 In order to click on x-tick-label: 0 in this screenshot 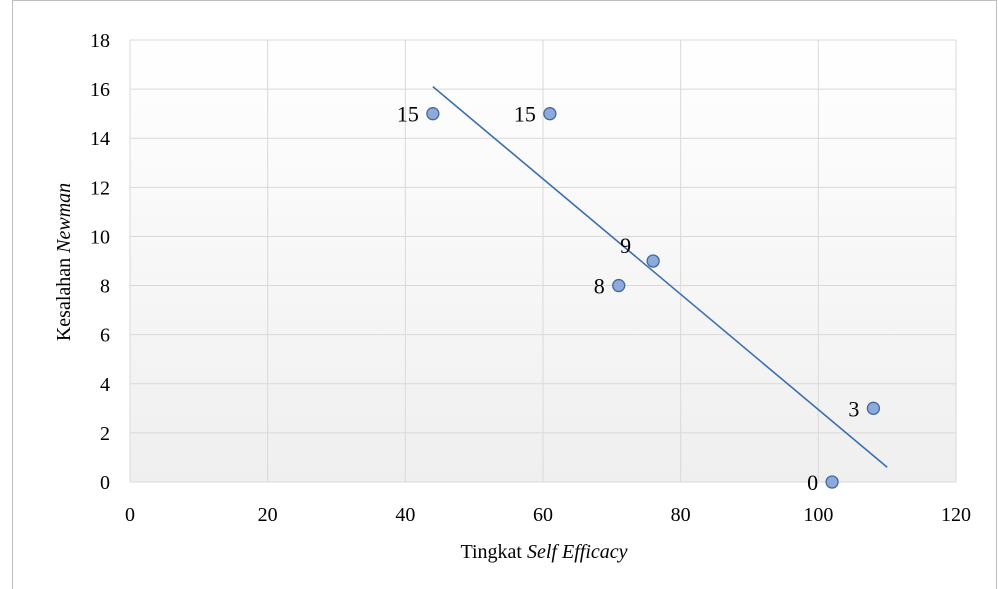, I will do `click(130, 515)`.